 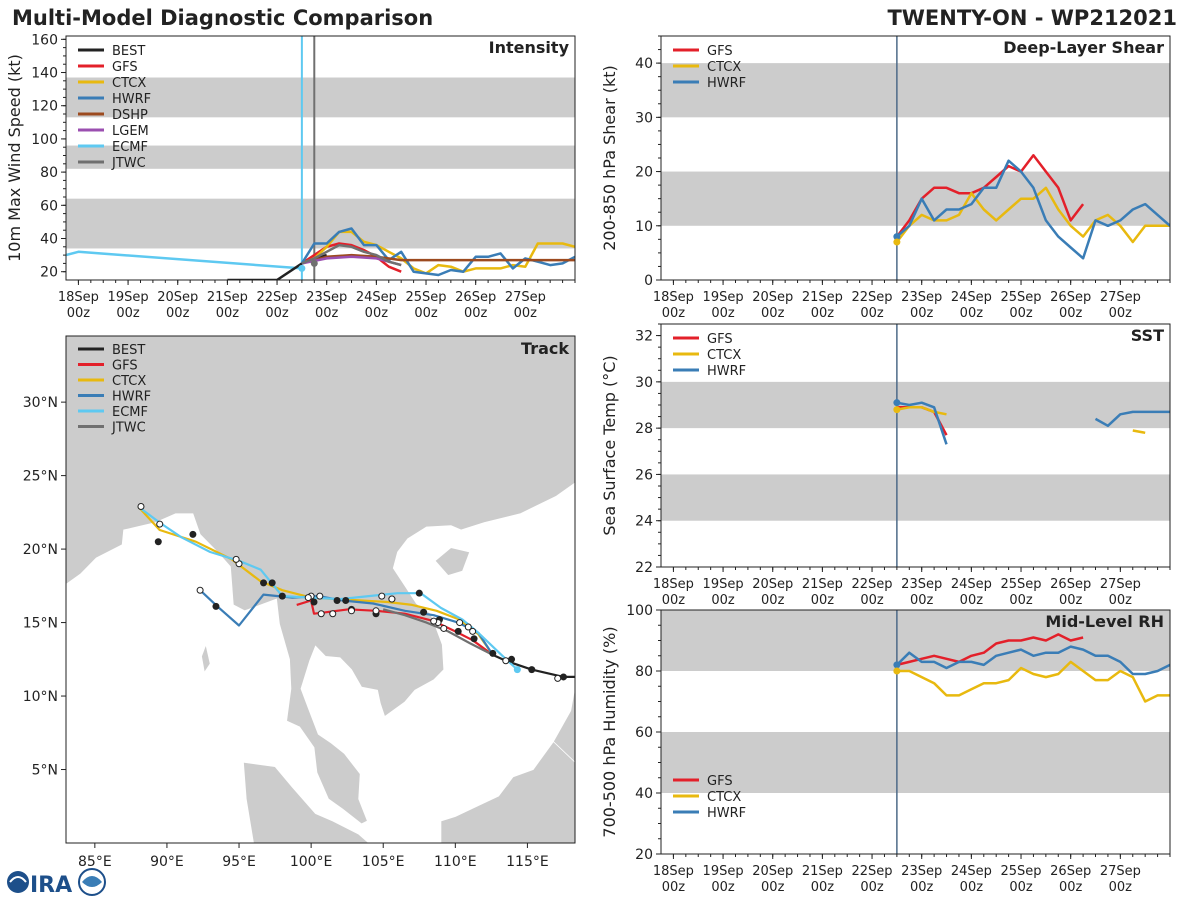 What do you see at coordinates (720, 781) in the screenshot?
I see `rh-legend-label-gfs: GFS` at bounding box center [720, 781].